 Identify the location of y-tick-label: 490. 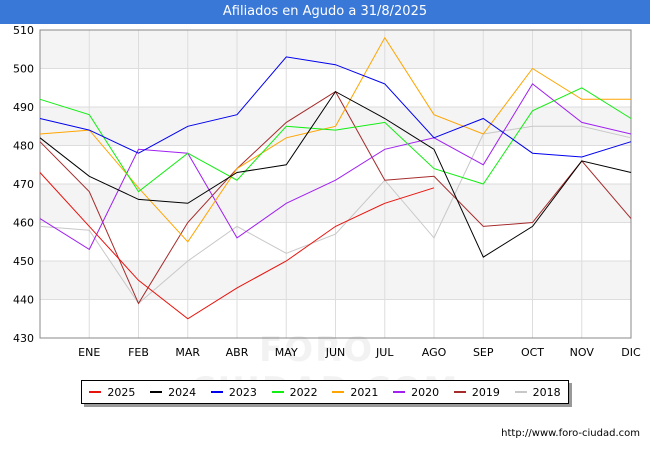
(23, 107).